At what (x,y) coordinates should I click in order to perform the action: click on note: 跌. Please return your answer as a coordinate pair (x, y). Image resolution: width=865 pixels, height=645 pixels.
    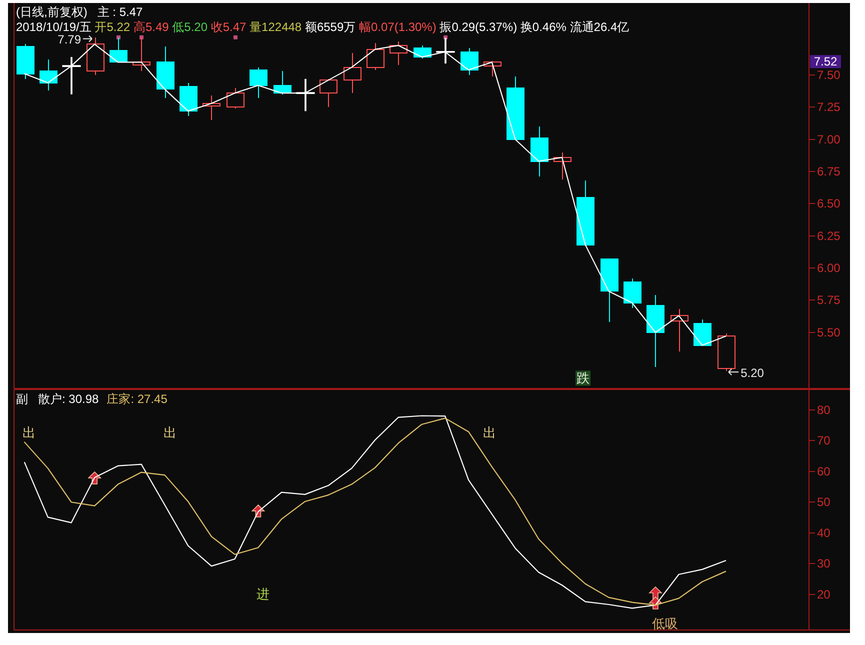
    Looking at the image, I should click on (583, 378).